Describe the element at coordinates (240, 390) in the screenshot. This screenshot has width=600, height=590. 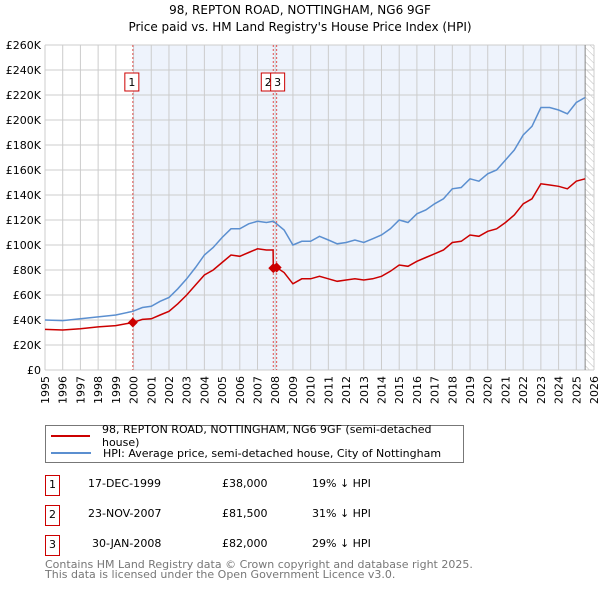
I see `x-tick-label: 2006` at that location.